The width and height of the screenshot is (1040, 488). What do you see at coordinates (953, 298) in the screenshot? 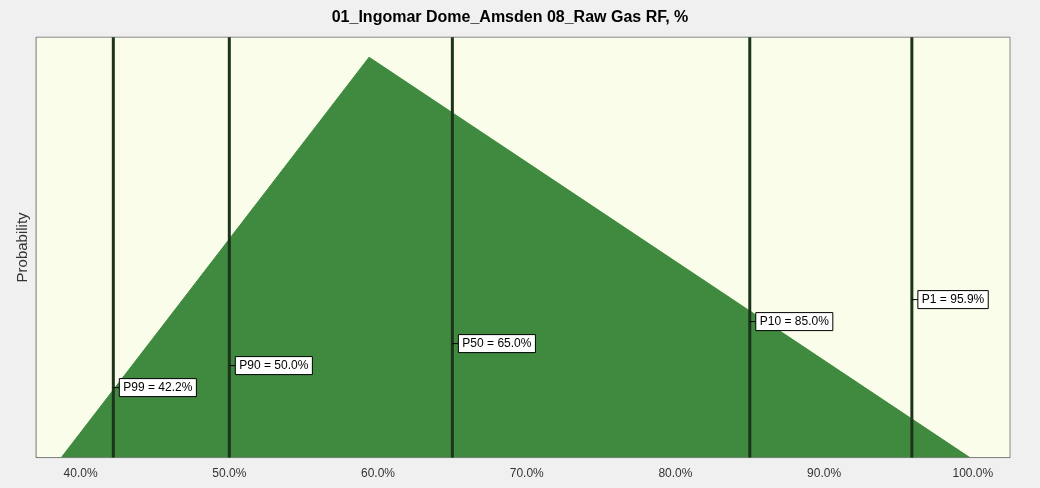
I see `ref-line-label: P1 = 95.9%` at bounding box center [953, 298].